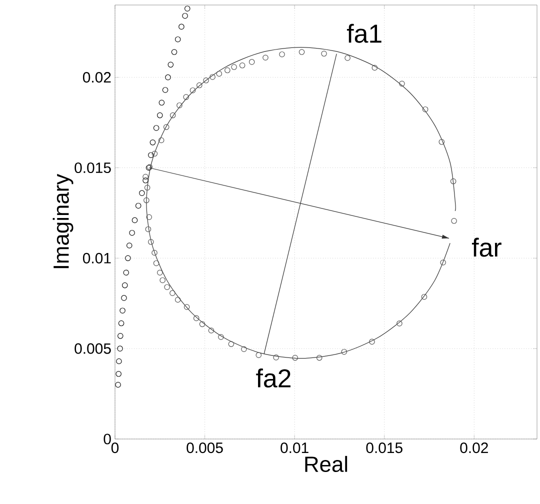  Describe the element at coordinates (384, 448) in the screenshot. I see `x-tick-label: 0.015` at that location.